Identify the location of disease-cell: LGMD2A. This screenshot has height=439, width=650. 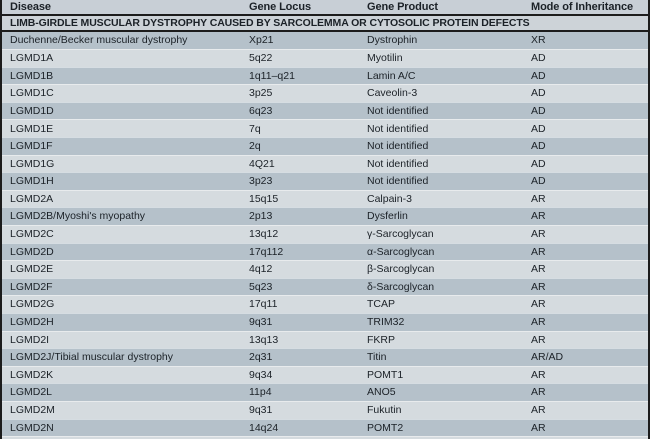
(32, 199).